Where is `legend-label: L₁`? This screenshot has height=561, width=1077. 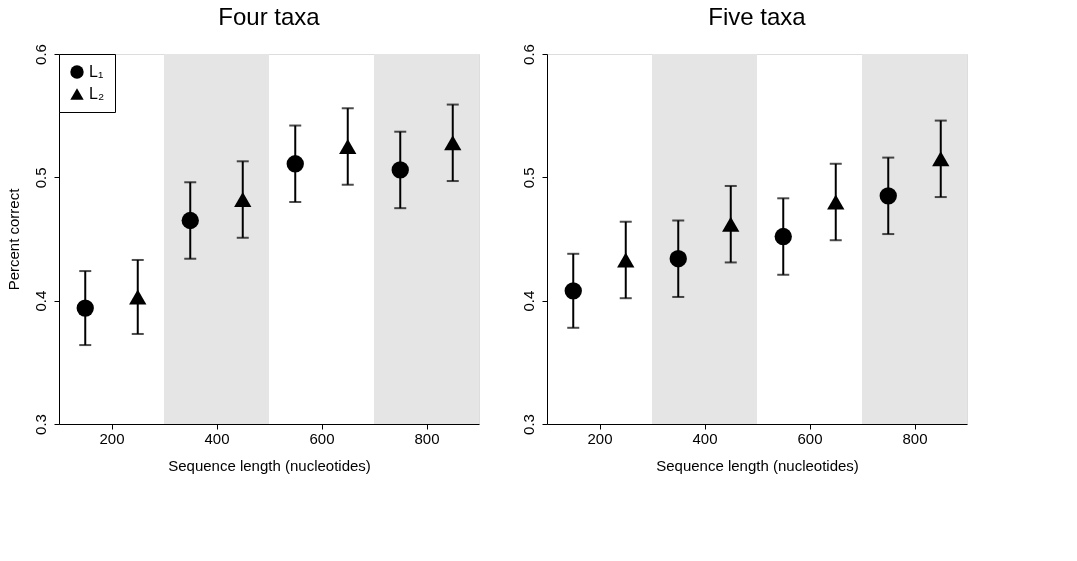
legend-label: L₁ is located at coordinates (96, 71).